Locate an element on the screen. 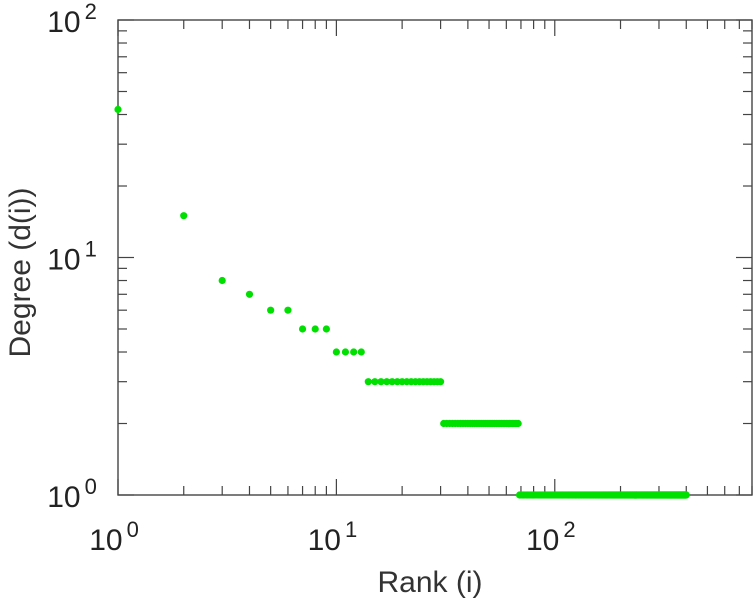  y-tick-label-exponent: 2 is located at coordinates (91, 12).